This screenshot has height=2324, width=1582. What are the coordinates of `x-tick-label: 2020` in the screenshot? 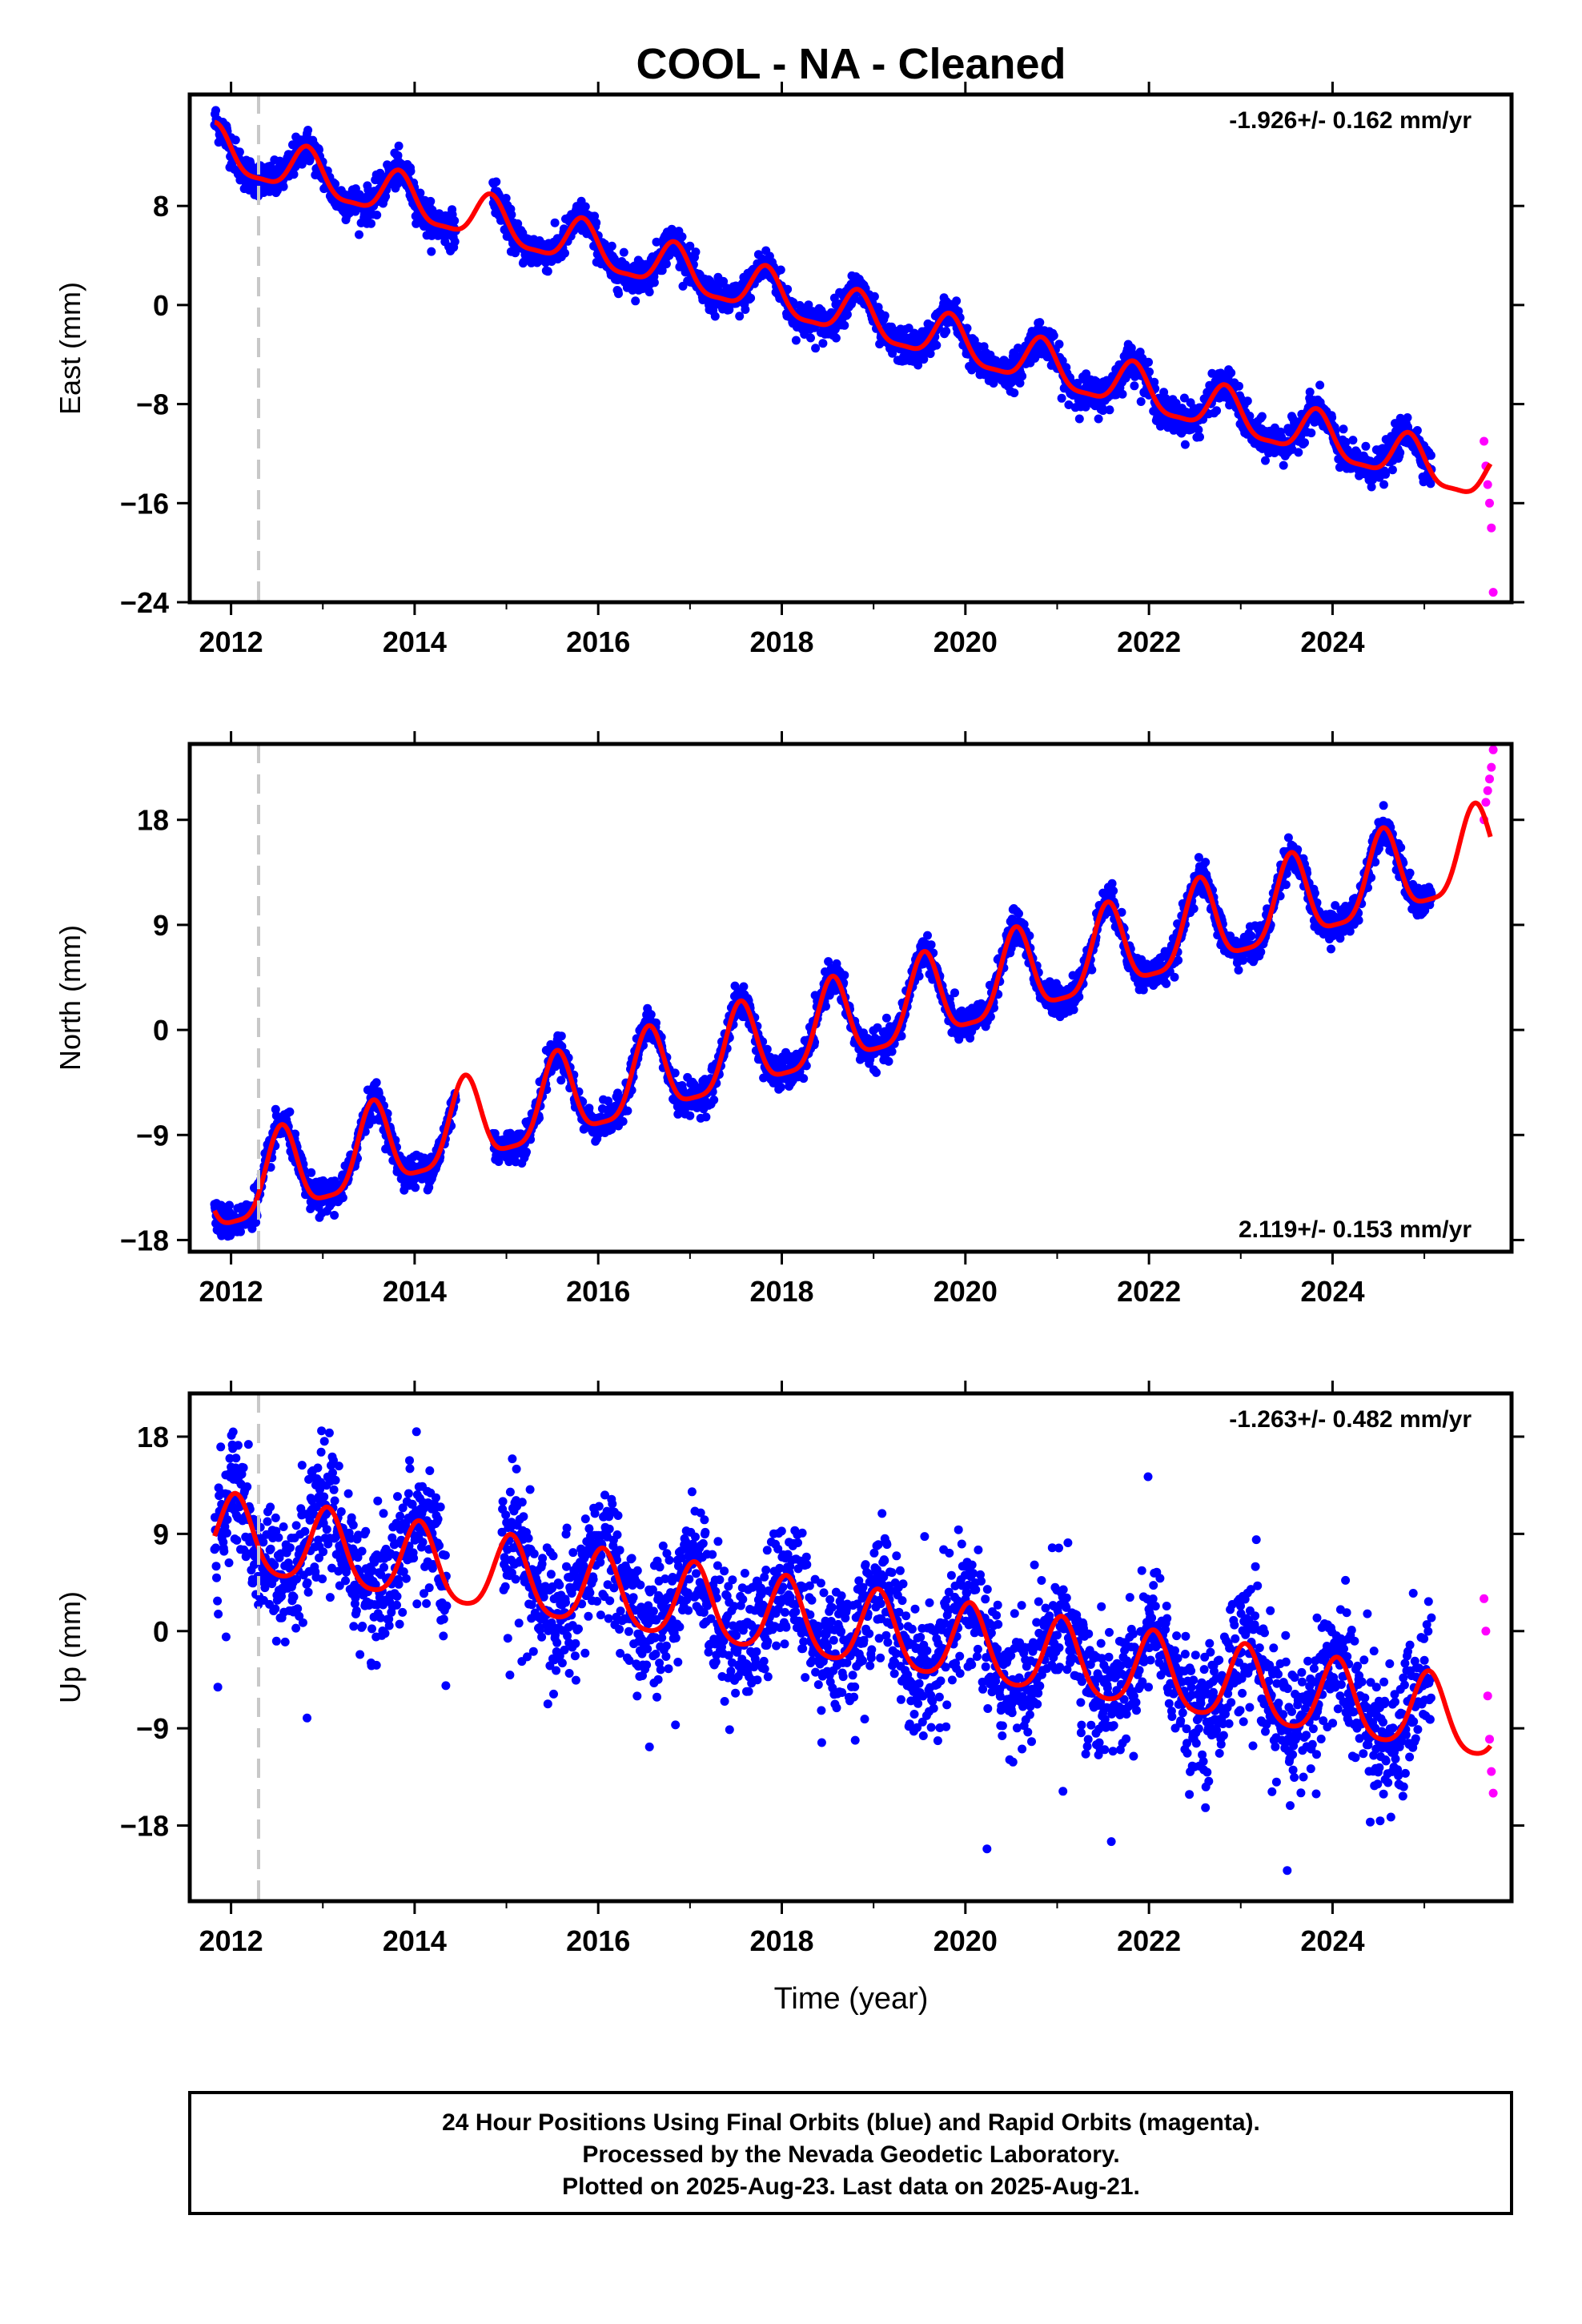 It's located at (966, 641).